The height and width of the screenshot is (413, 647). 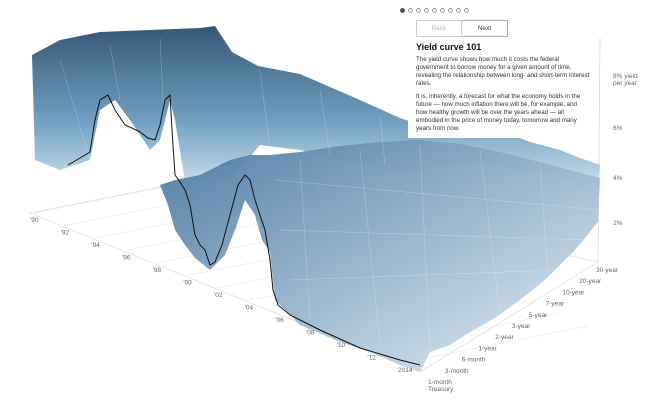 What do you see at coordinates (485, 28) in the screenshot?
I see `next-button: Next` at bounding box center [485, 28].